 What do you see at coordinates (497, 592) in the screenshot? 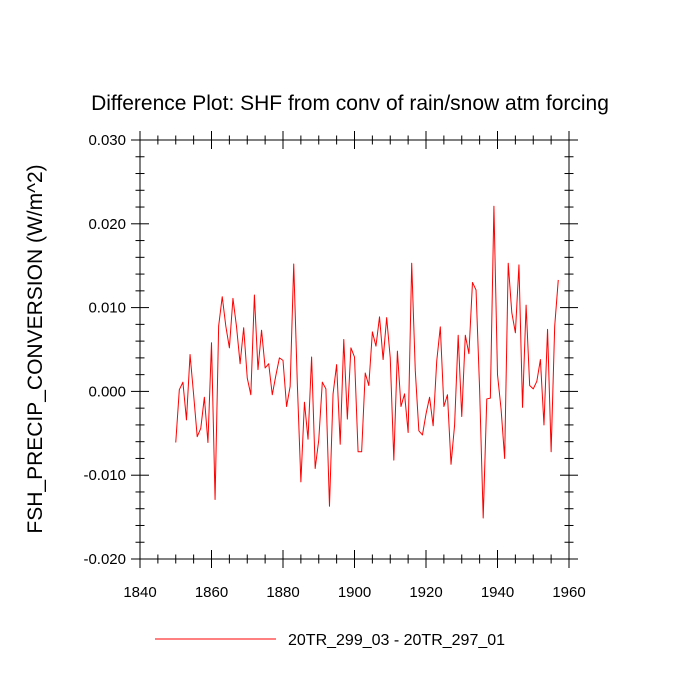
I see `x-tick-label: 1940` at bounding box center [497, 592].